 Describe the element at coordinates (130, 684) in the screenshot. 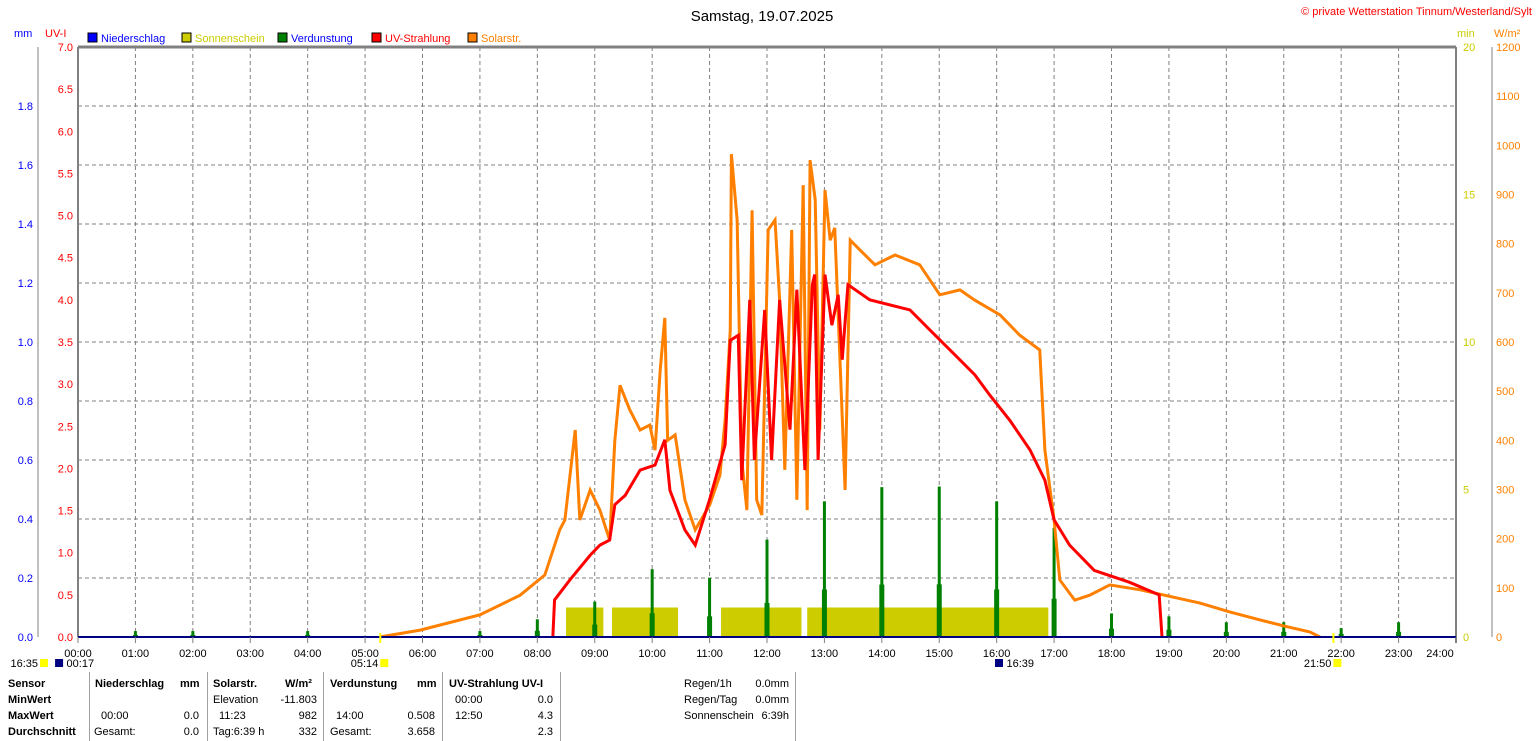

I see `header-niederschlag: Niederschlag` at that location.